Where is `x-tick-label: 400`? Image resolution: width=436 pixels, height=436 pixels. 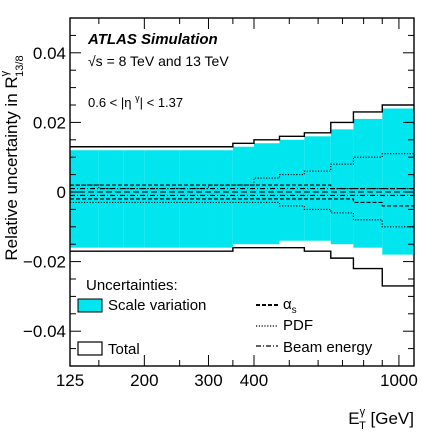
x-tick-label: 400 is located at coordinates (254, 380).